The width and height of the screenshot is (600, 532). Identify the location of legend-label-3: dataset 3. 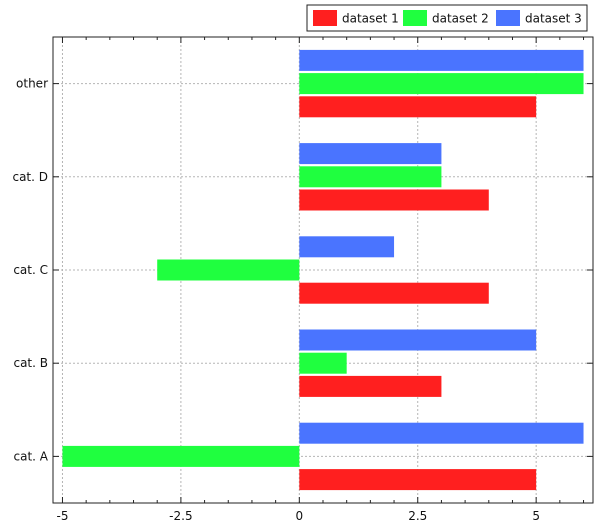
(553, 19).